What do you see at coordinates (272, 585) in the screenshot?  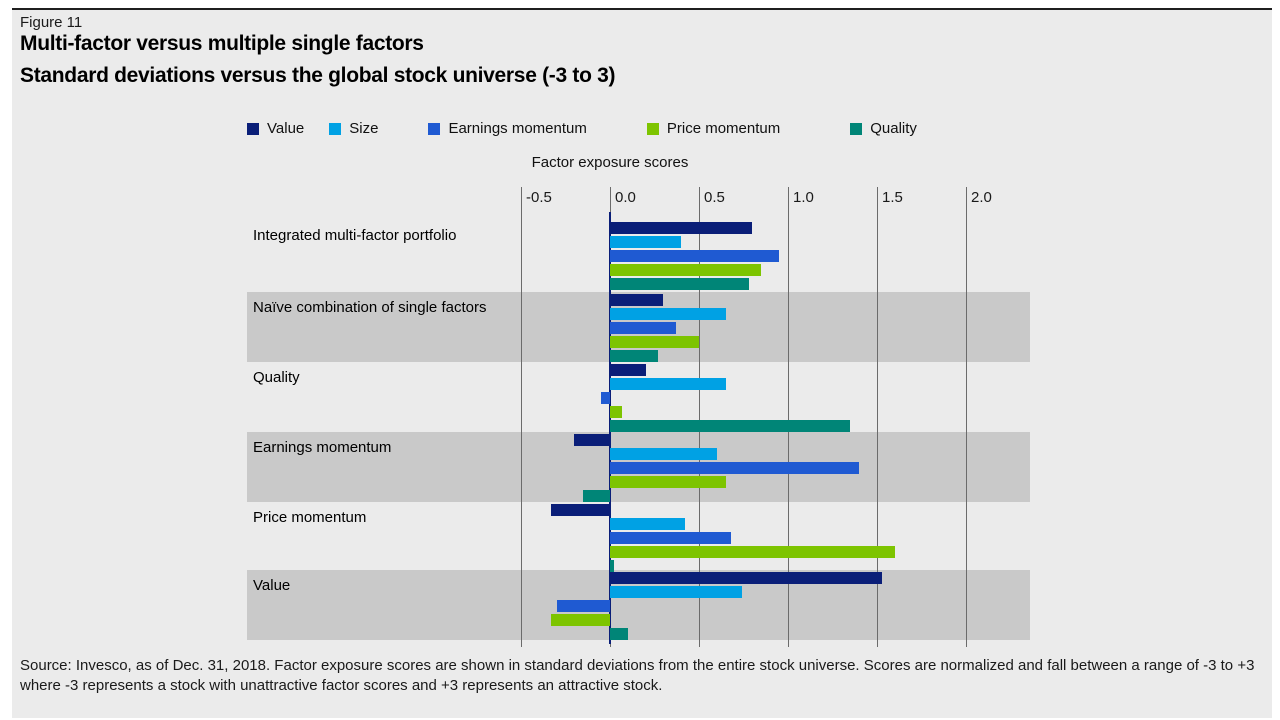 I see `category-label: Value` at bounding box center [272, 585].